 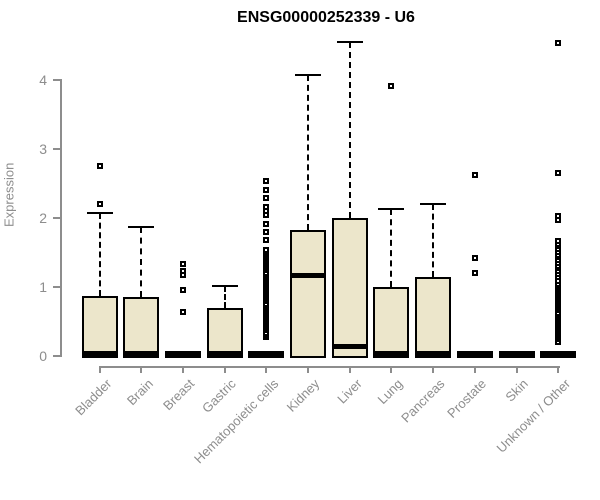 I want to click on y-axis-label: Expression, so click(x=9, y=195).